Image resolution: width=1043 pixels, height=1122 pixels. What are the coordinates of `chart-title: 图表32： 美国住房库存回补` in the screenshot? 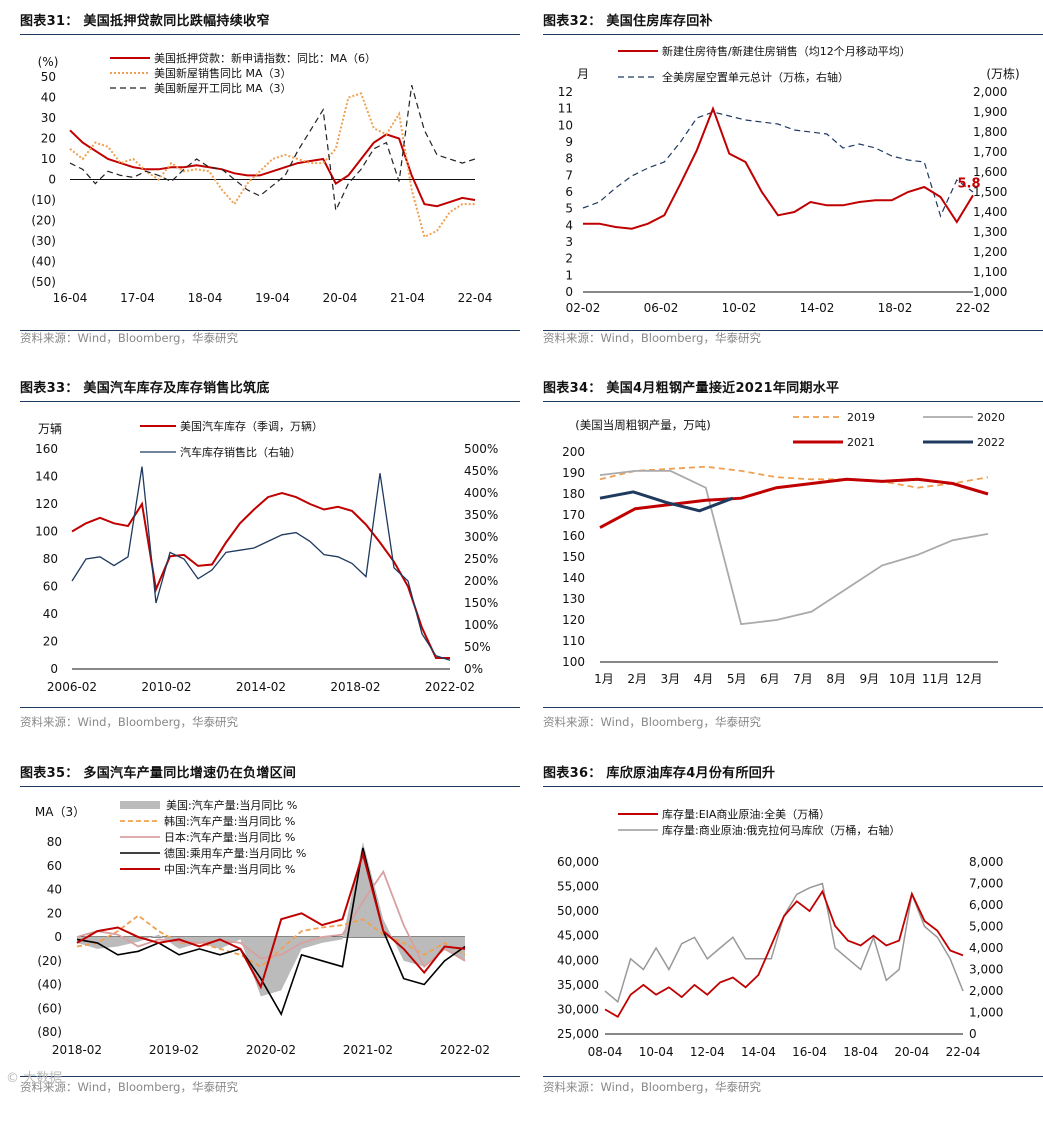 It's located at (628, 21).